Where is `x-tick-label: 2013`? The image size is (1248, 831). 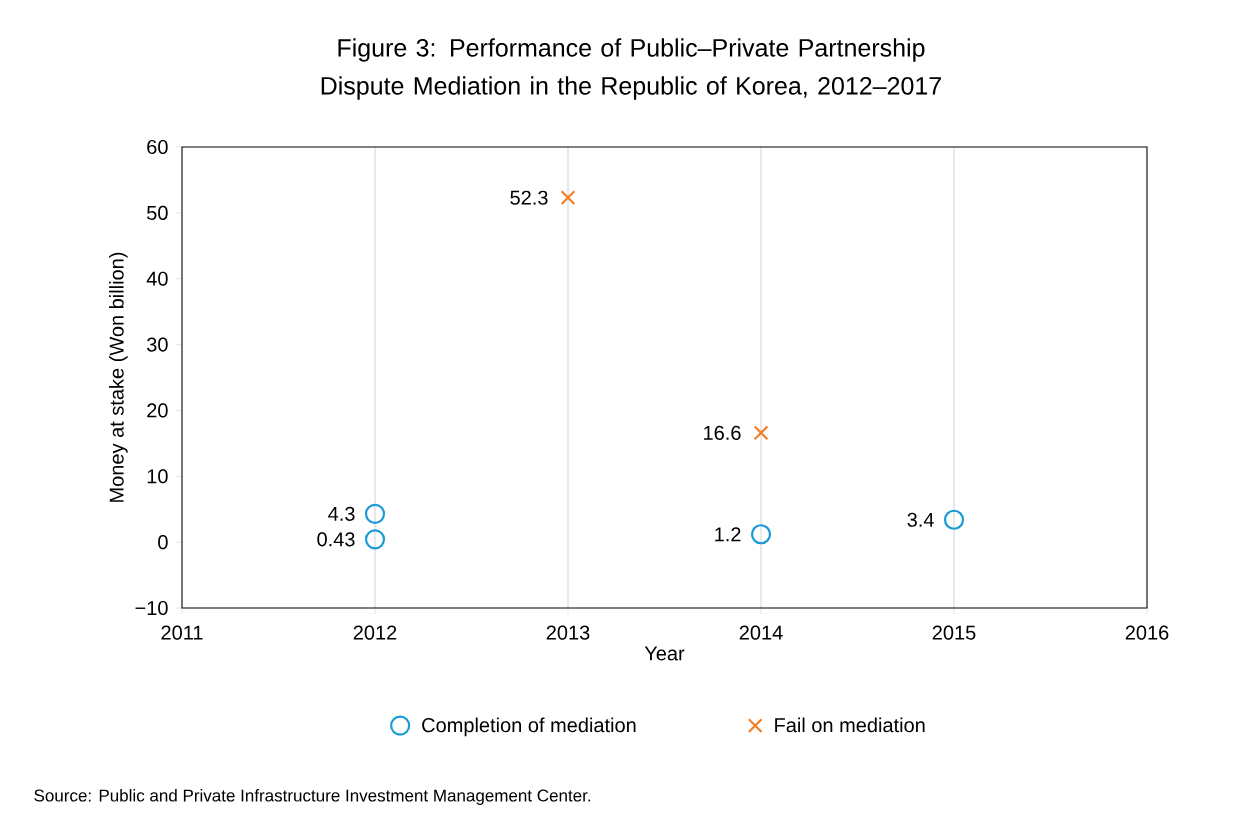
x-tick-label: 2013 is located at coordinates (568, 632).